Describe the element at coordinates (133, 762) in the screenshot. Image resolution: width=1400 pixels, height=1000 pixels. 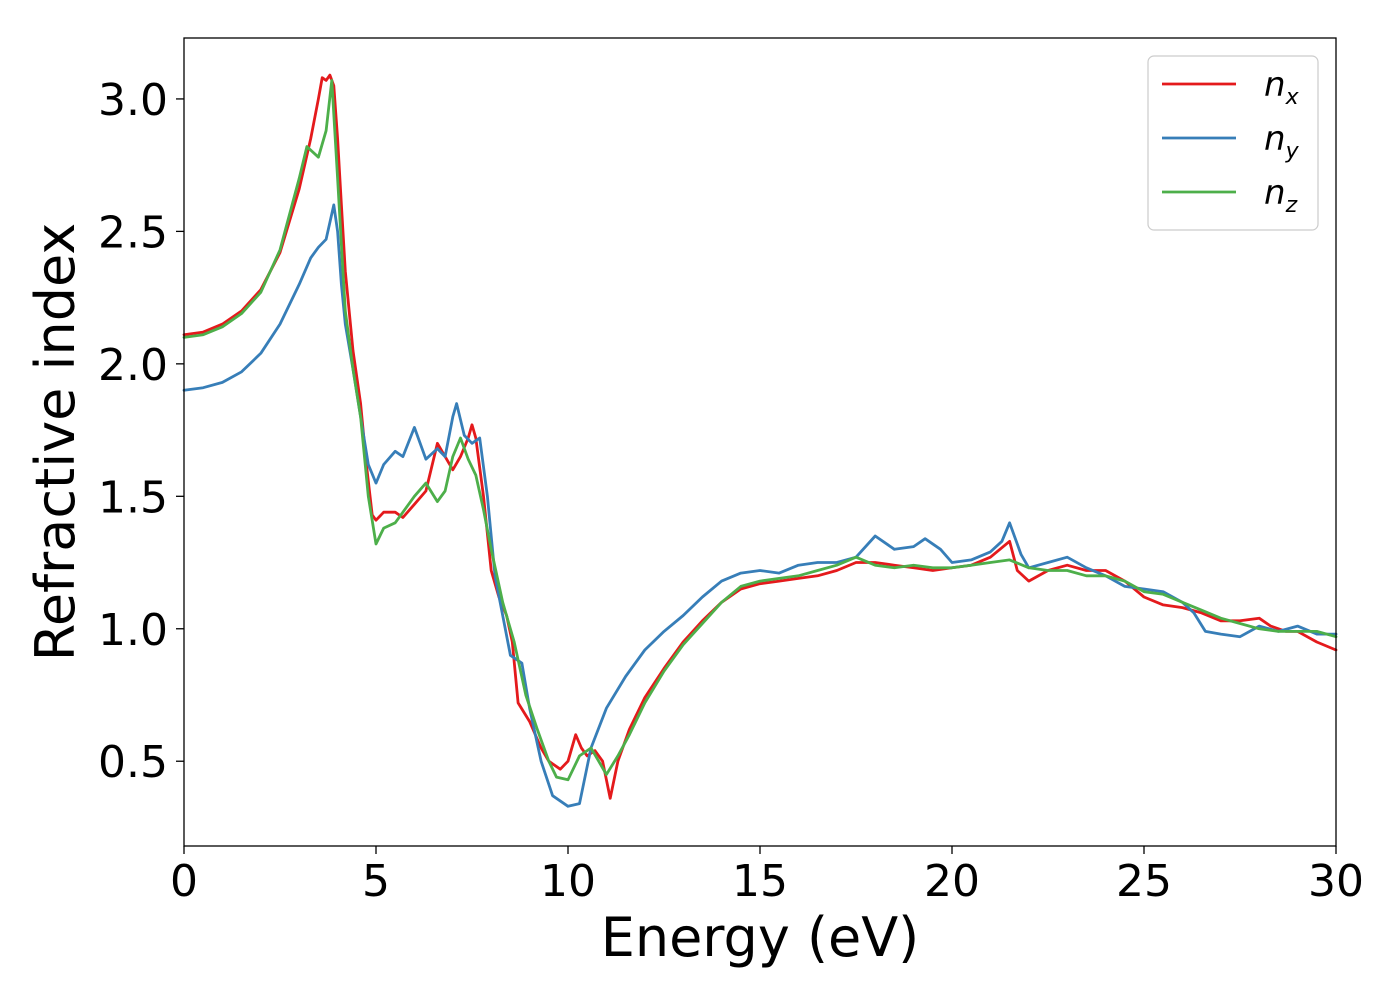
I see `y-tick-label: 0.5` at that location.